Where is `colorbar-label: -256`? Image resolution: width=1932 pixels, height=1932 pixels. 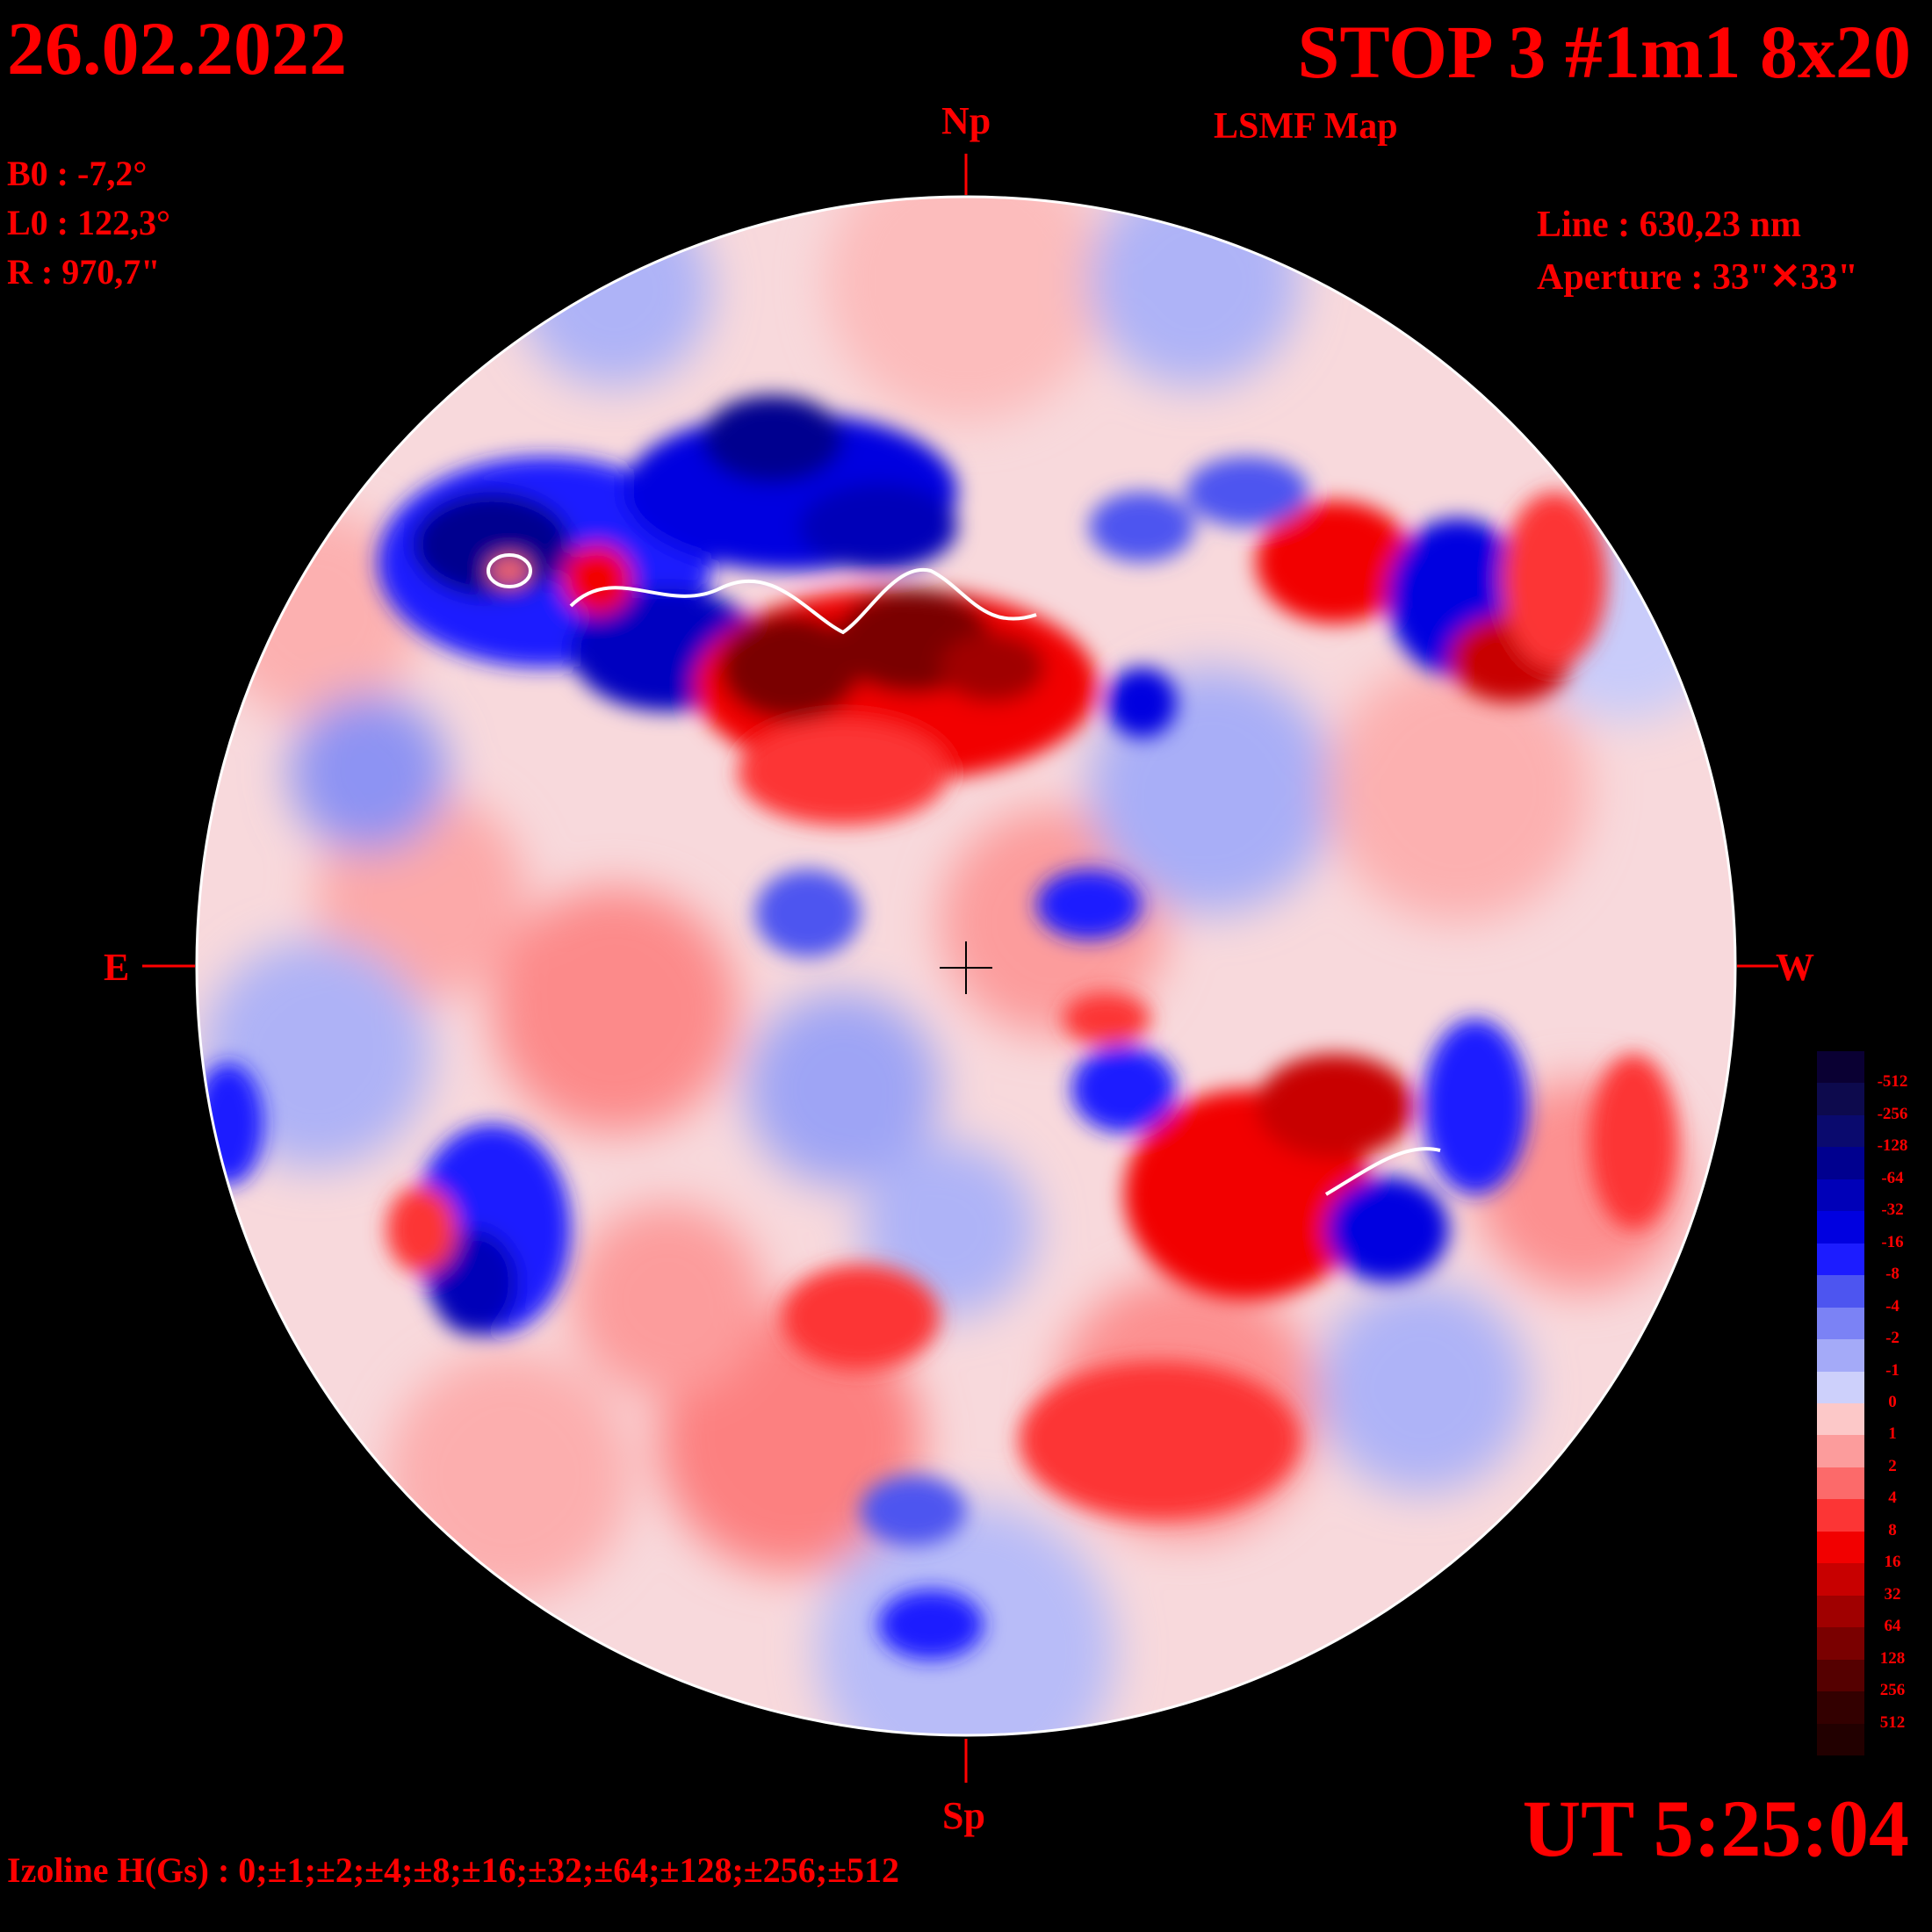
colorbar-label: -256 is located at coordinates (1892, 1113).